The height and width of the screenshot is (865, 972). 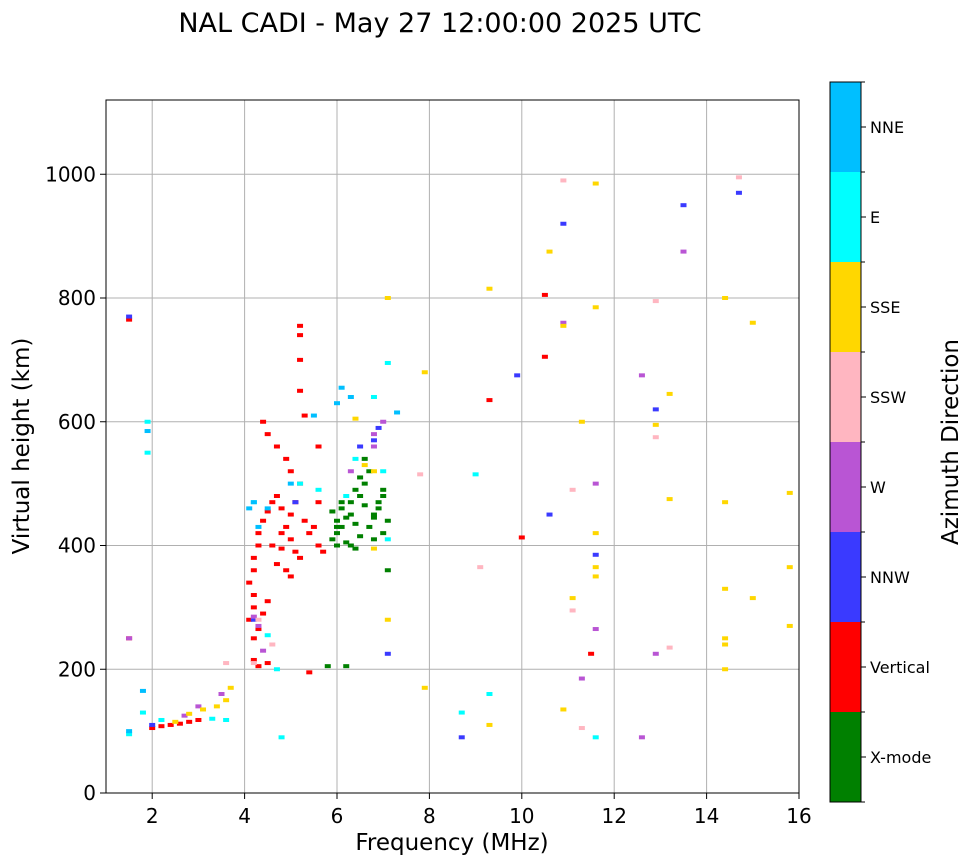 I want to click on y-tick-label: 0, so click(x=89, y=793).